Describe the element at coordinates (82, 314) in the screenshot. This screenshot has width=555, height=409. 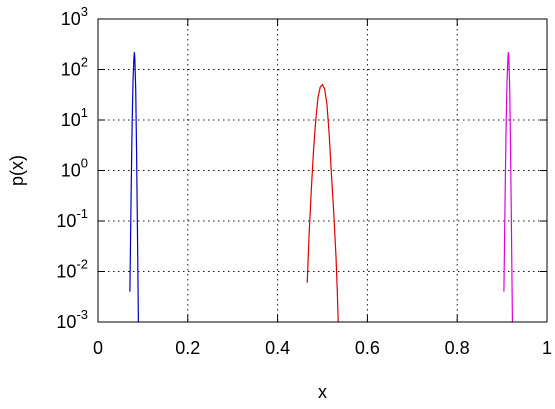
I see `y-tick-exponent: -3` at that location.